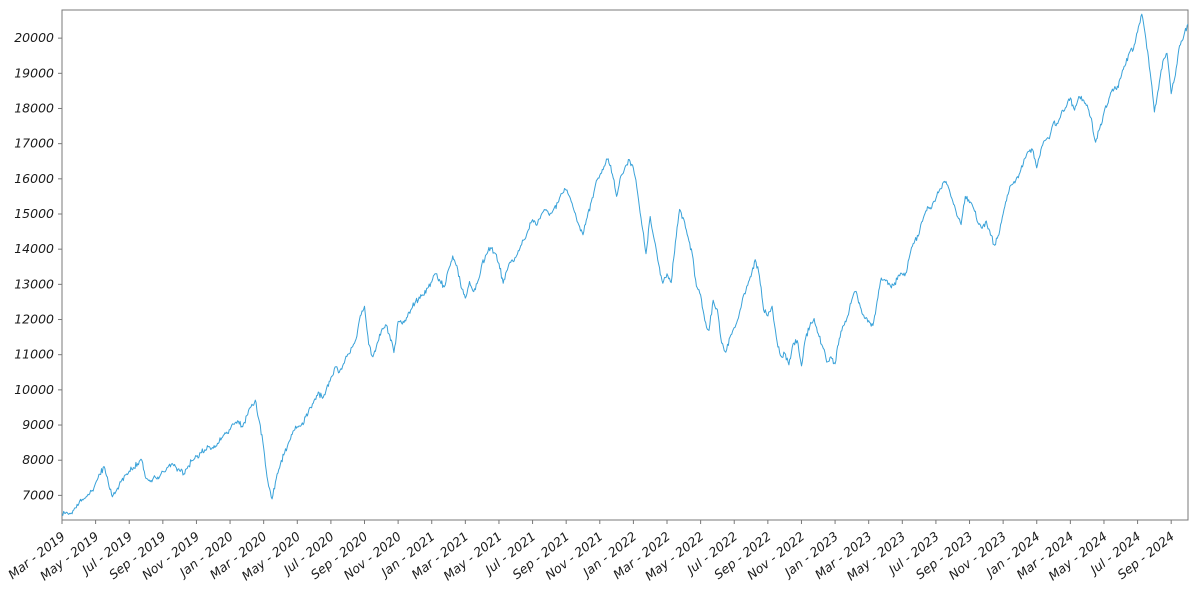 The height and width of the screenshot is (600, 1200). Describe the element at coordinates (34, 178) in the screenshot. I see `y-tick-label: 16000` at that location.